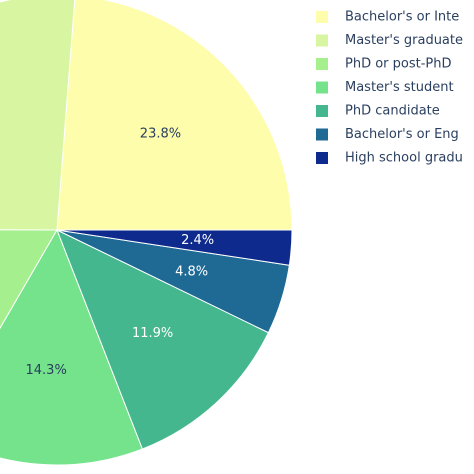 This screenshot has height=474, width=474. What do you see at coordinates (404, 158) in the screenshot?
I see `legend-label: High school gradu` at bounding box center [404, 158].